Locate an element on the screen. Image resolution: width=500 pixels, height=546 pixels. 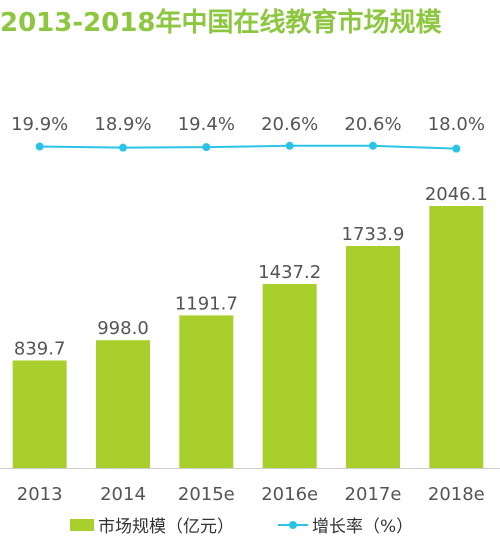
legend-bar-swatch is located at coordinates (82, 524).